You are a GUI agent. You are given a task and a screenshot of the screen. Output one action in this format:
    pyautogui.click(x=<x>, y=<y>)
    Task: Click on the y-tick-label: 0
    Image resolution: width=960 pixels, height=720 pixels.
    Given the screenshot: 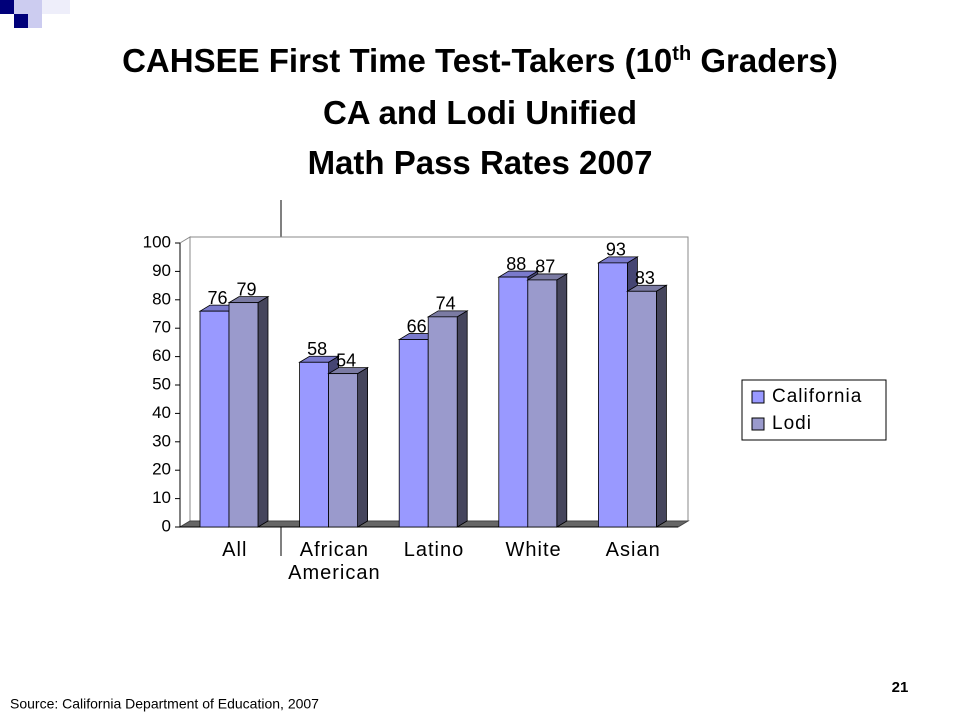 What is the action you would take?
    pyautogui.click(x=166, y=525)
    